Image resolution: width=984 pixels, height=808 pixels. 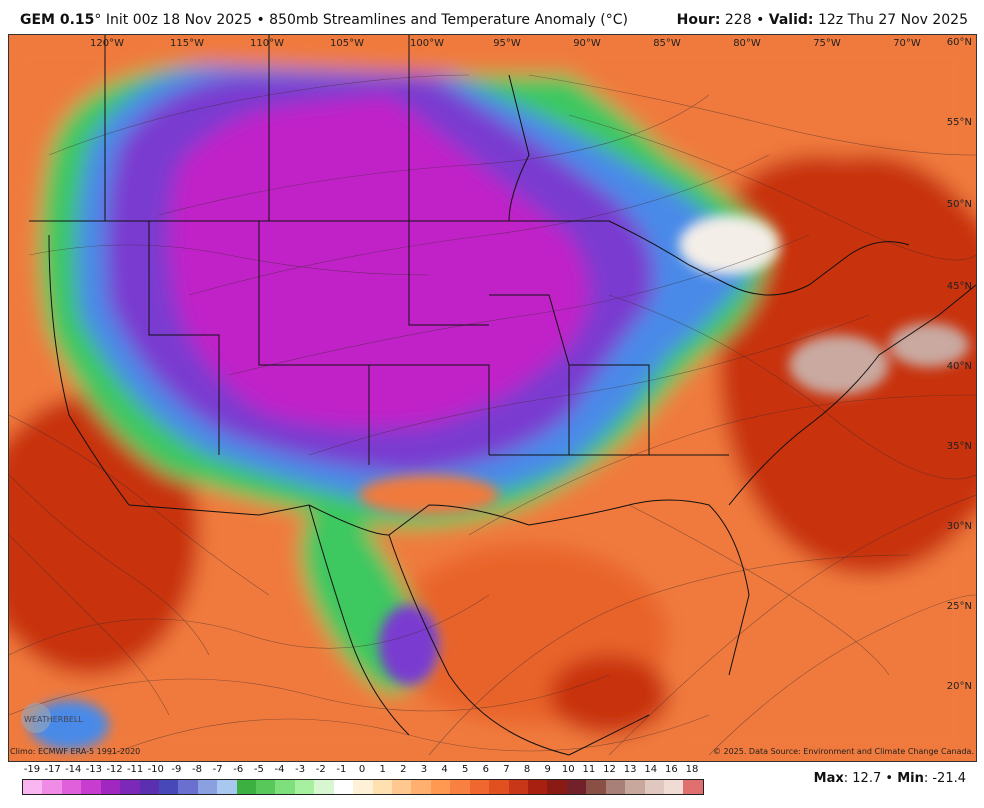 What do you see at coordinates (114, 769) in the screenshot?
I see `colorbar-label: -12` at bounding box center [114, 769].